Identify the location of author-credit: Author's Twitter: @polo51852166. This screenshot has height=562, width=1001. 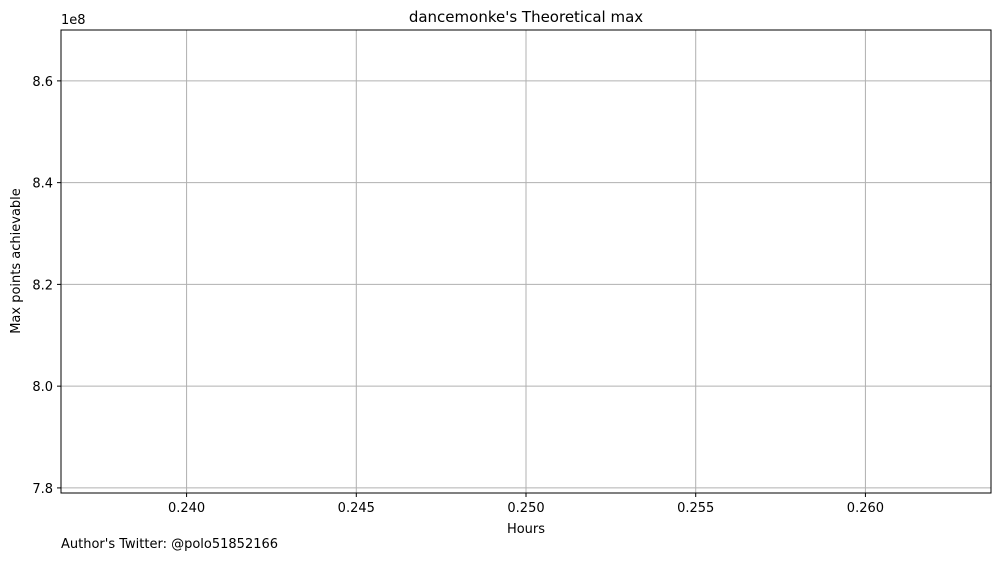
(170, 544).